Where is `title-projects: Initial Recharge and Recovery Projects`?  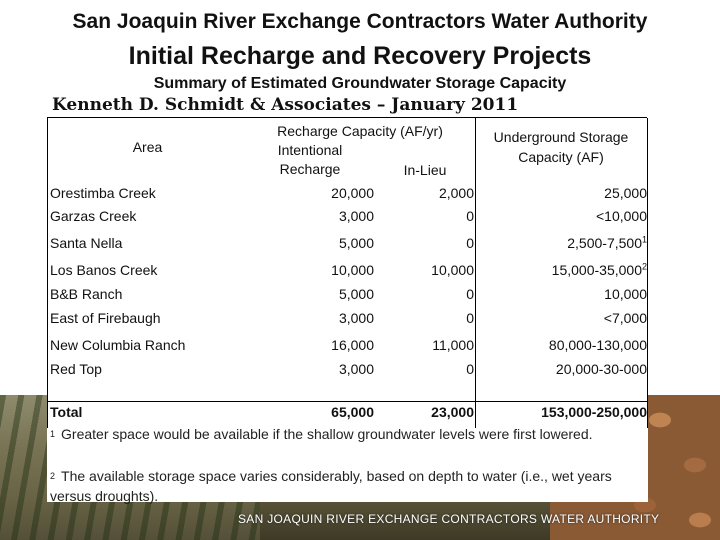 title-projects: Initial Recharge and Recovery Projects is located at coordinates (360, 56).